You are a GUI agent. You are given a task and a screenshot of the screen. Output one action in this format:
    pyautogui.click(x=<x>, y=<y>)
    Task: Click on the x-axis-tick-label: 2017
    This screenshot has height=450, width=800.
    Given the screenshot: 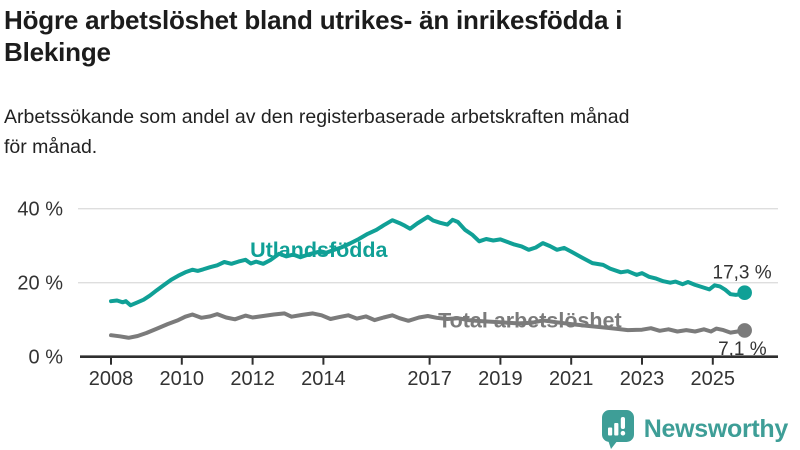 What is the action you would take?
    pyautogui.click(x=429, y=379)
    